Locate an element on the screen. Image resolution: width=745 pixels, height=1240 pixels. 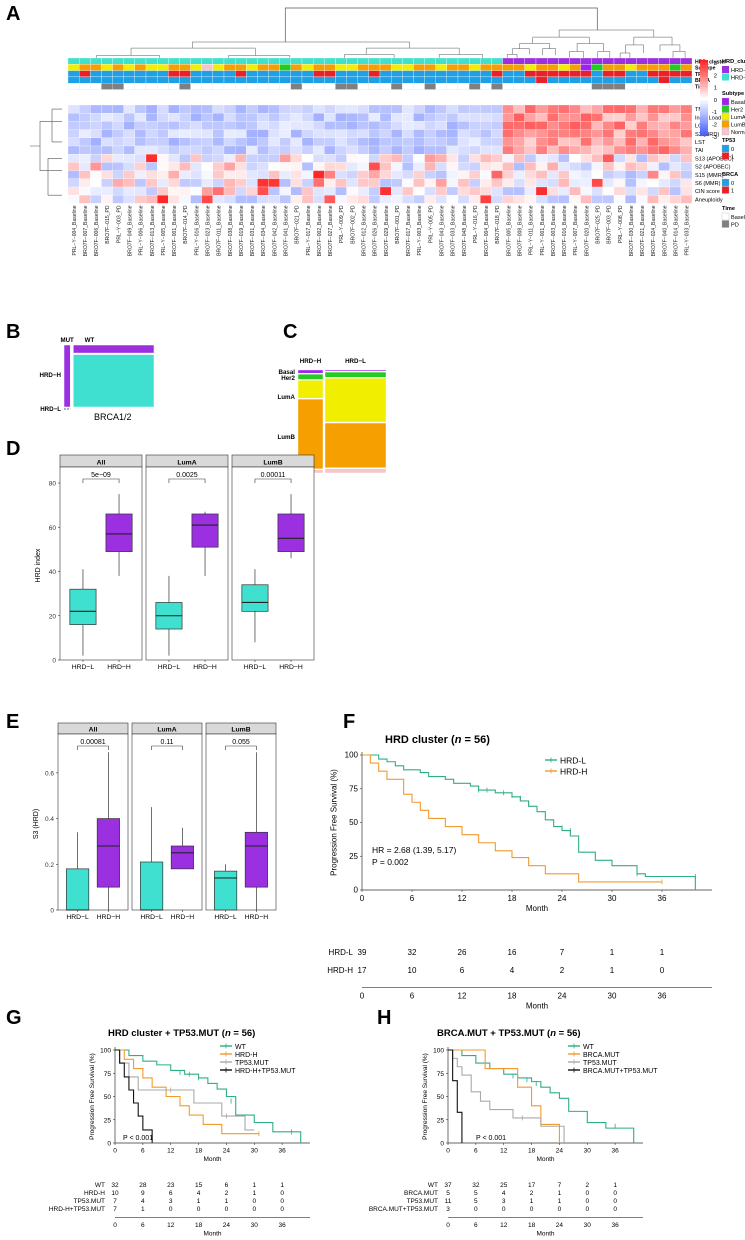
column-label: BRO7F−030_Baseline is located at coordinates (632, 230).